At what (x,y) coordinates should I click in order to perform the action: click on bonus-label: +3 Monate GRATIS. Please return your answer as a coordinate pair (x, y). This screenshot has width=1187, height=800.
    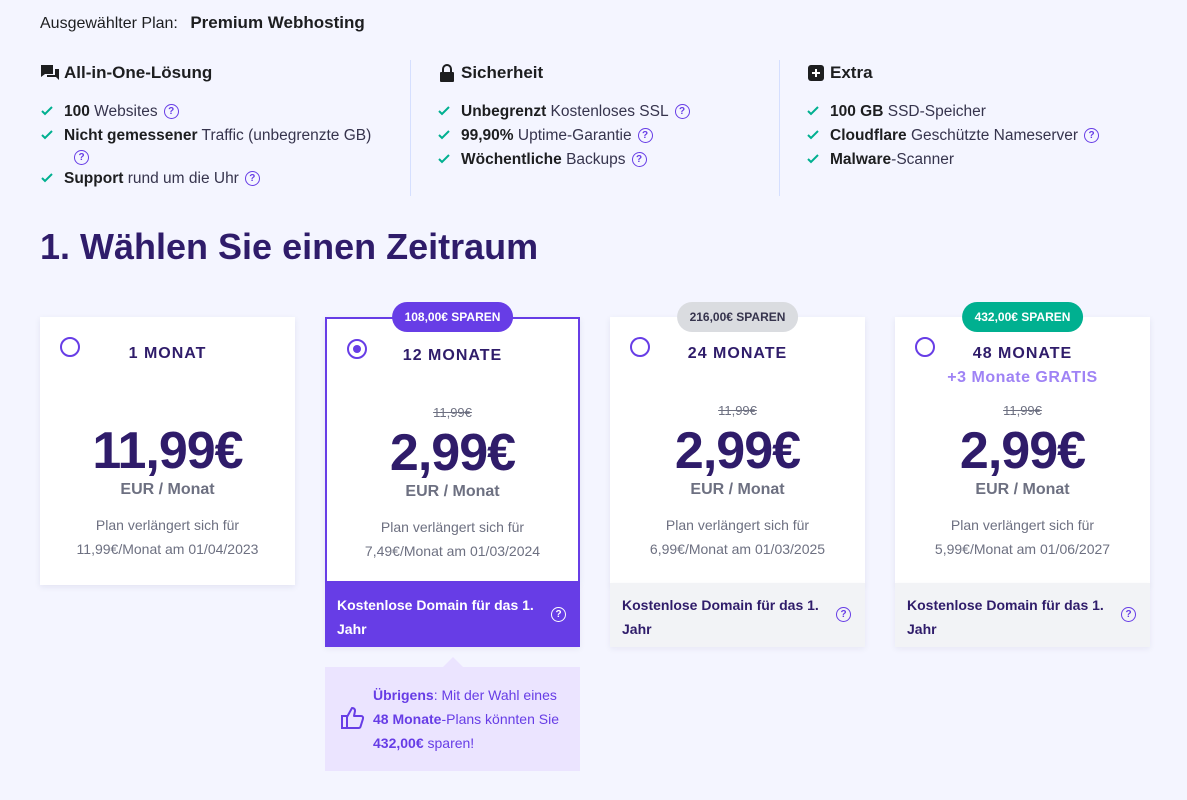
    Looking at the image, I should click on (1022, 377).